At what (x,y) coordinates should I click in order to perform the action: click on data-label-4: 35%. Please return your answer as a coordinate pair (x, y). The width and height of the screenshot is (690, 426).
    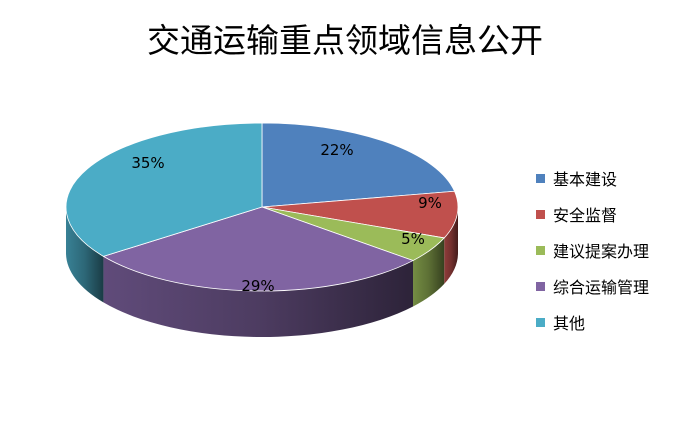
    Looking at the image, I should click on (147, 163).